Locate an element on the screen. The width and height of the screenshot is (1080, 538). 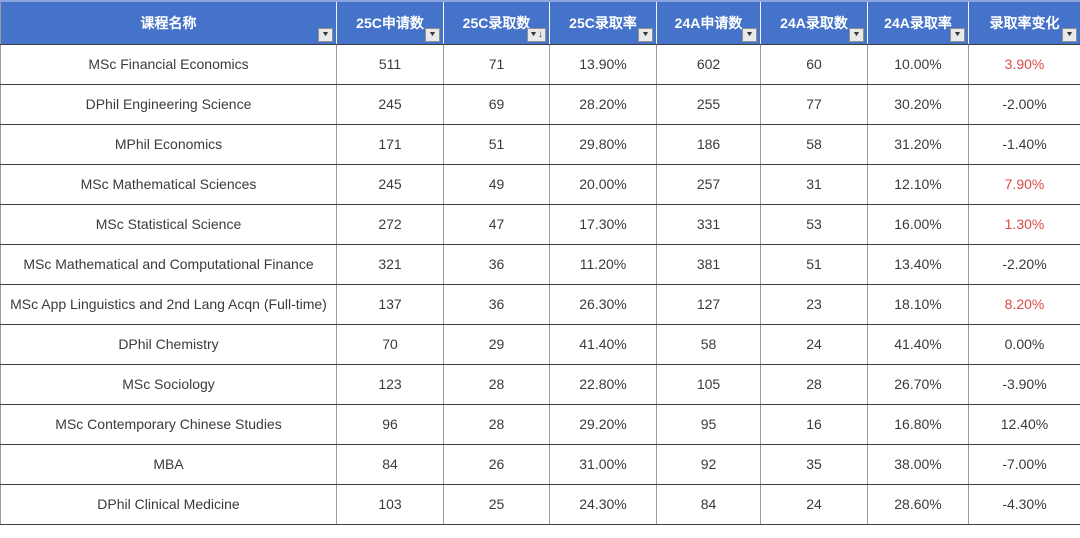
column-header-a24_applications: 24A申请数 ▼ is located at coordinates (708, 22).